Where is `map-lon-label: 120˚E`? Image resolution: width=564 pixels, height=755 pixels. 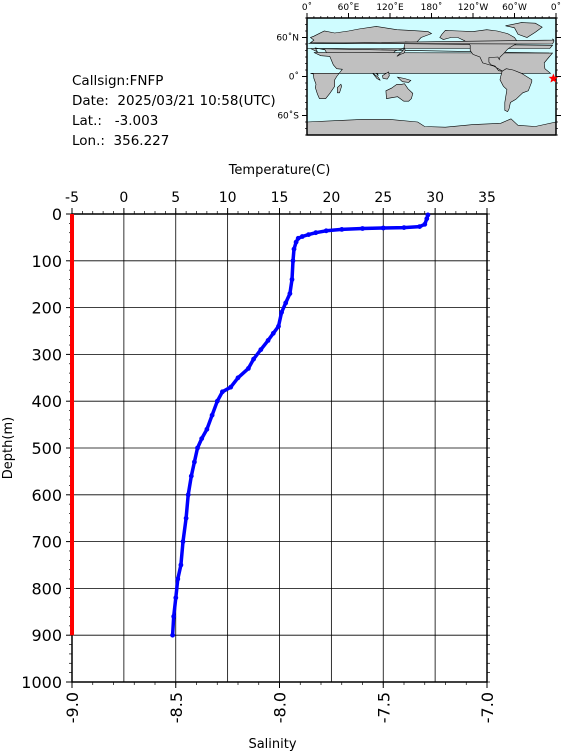
map-lon-label: 120˚E is located at coordinates (390, 7).